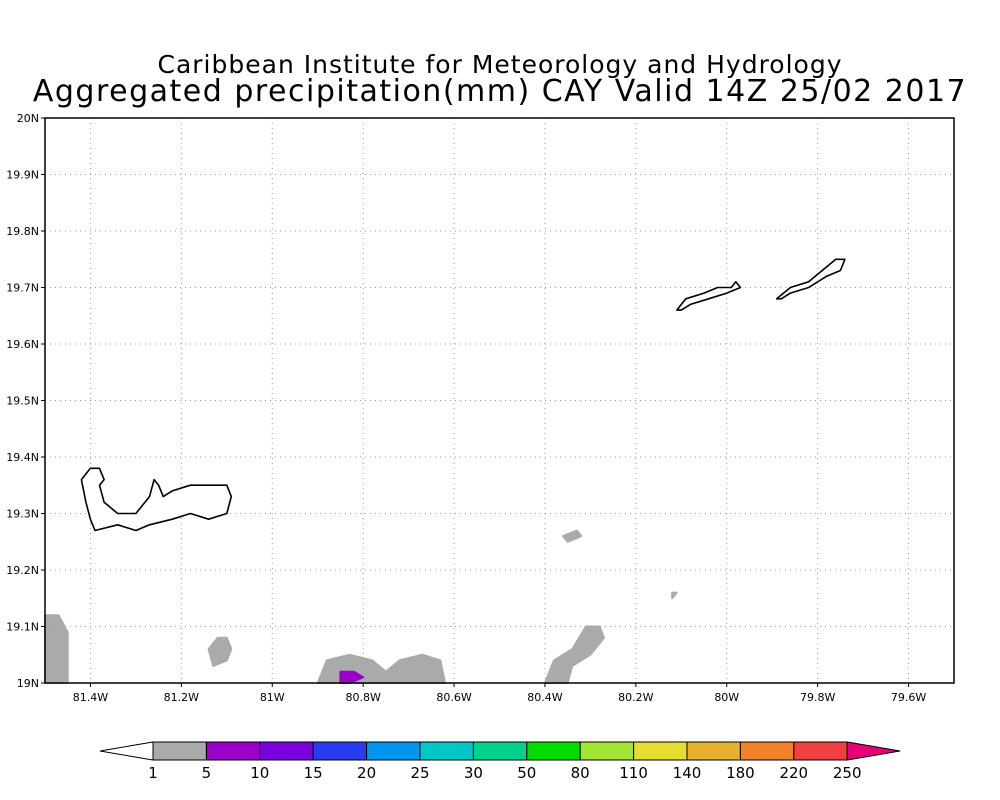 The width and height of the screenshot is (1000, 800). Describe the element at coordinates (473, 773) in the screenshot. I see `colorbar-label: 30` at that location.